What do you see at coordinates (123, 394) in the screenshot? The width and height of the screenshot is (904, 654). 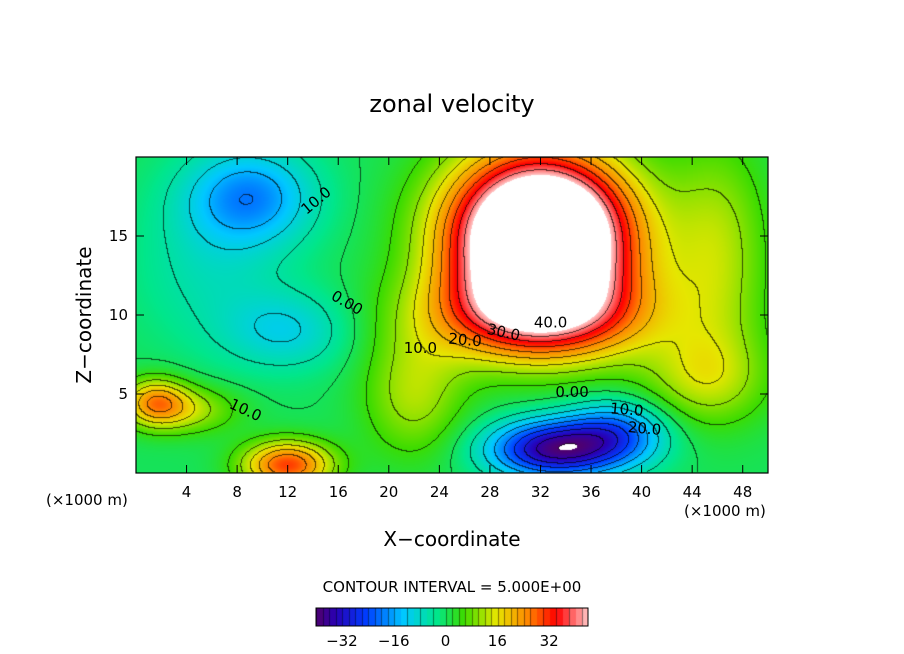 I see `z-tick-label: 5` at bounding box center [123, 394].